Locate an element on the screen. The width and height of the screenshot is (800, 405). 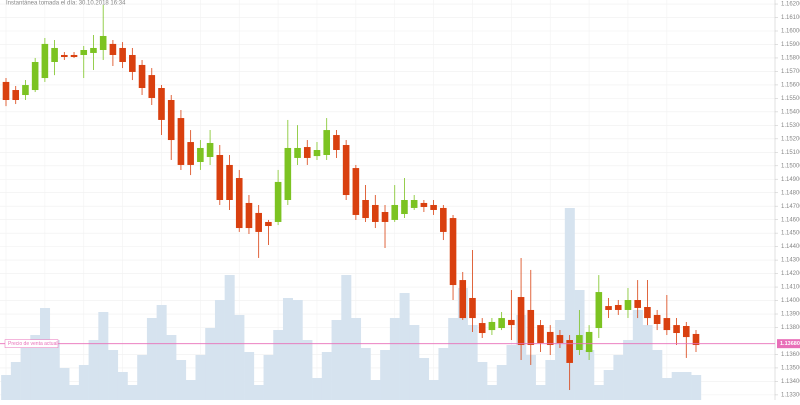
current-price-label-box is located at coordinates (788, 344).